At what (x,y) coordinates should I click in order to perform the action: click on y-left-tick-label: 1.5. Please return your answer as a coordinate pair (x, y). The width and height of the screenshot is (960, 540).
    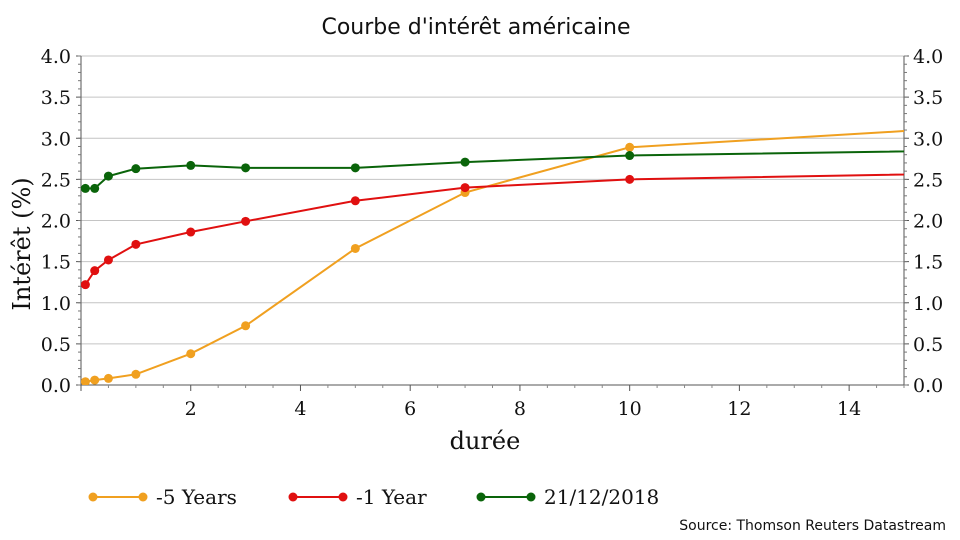
    Looking at the image, I should click on (56, 263).